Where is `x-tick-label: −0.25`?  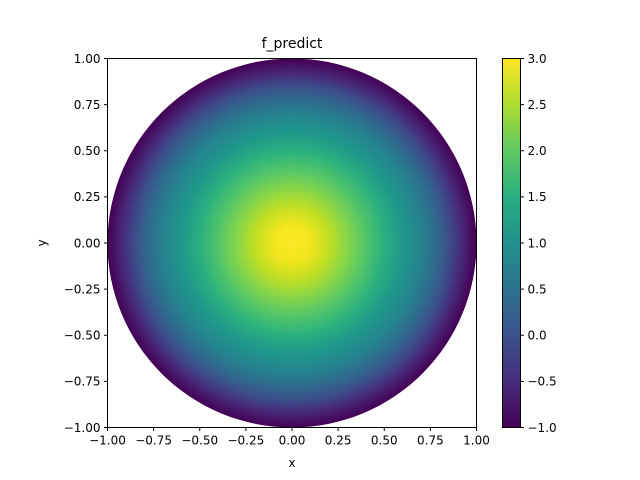
x-tick-label: −0.25 is located at coordinates (245, 441).